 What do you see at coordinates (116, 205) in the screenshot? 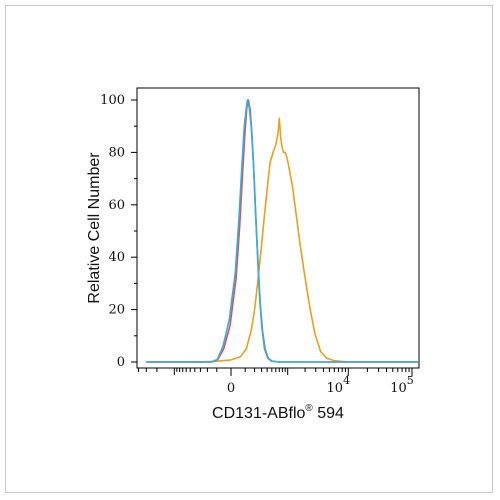
I see `y-tick-label: 60` at bounding box center [116, 205].